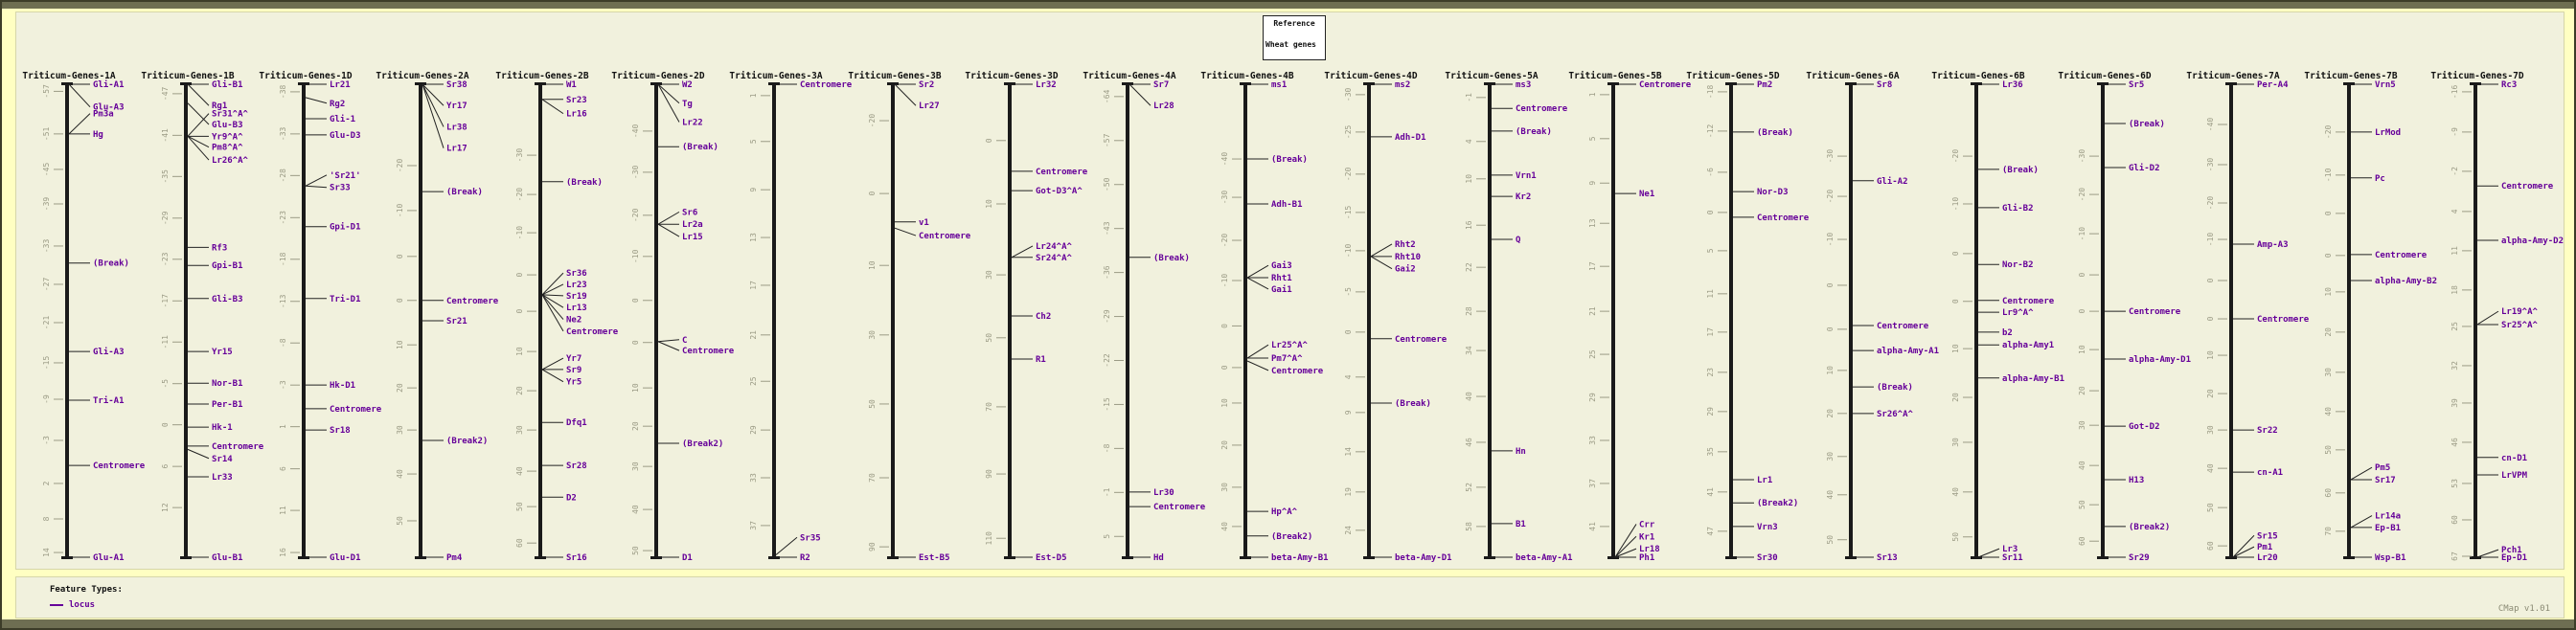 Image resolution: width=2576 pixels, height=630 pixels. Describe the element at coordinates (1287, 359) in the screenshot. I see `locus-label: Pm7^A^` at that location.